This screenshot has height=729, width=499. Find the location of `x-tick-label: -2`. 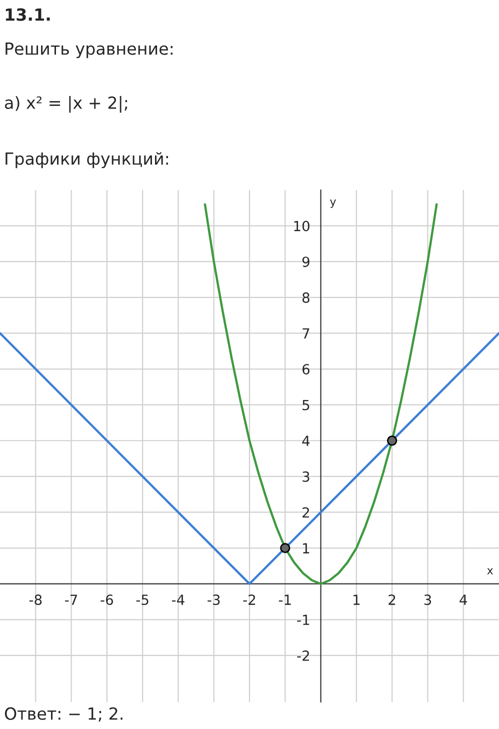

x-tick-label: -2 is located at coordinates (249, 599).